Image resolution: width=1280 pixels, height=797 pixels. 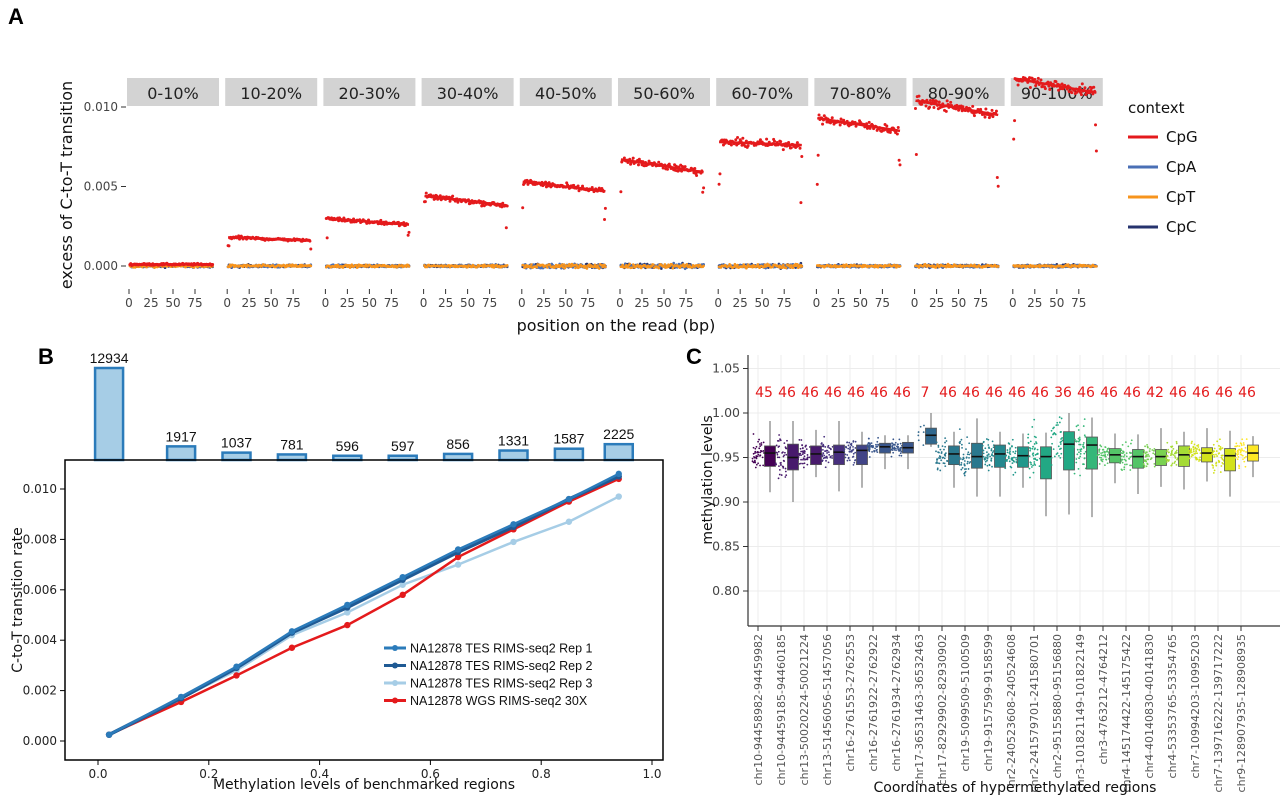 What do you see at coordinates (236, 443) in the screenshot?
I see `count-bar-label: 1037` at bounding box center [236, 443].